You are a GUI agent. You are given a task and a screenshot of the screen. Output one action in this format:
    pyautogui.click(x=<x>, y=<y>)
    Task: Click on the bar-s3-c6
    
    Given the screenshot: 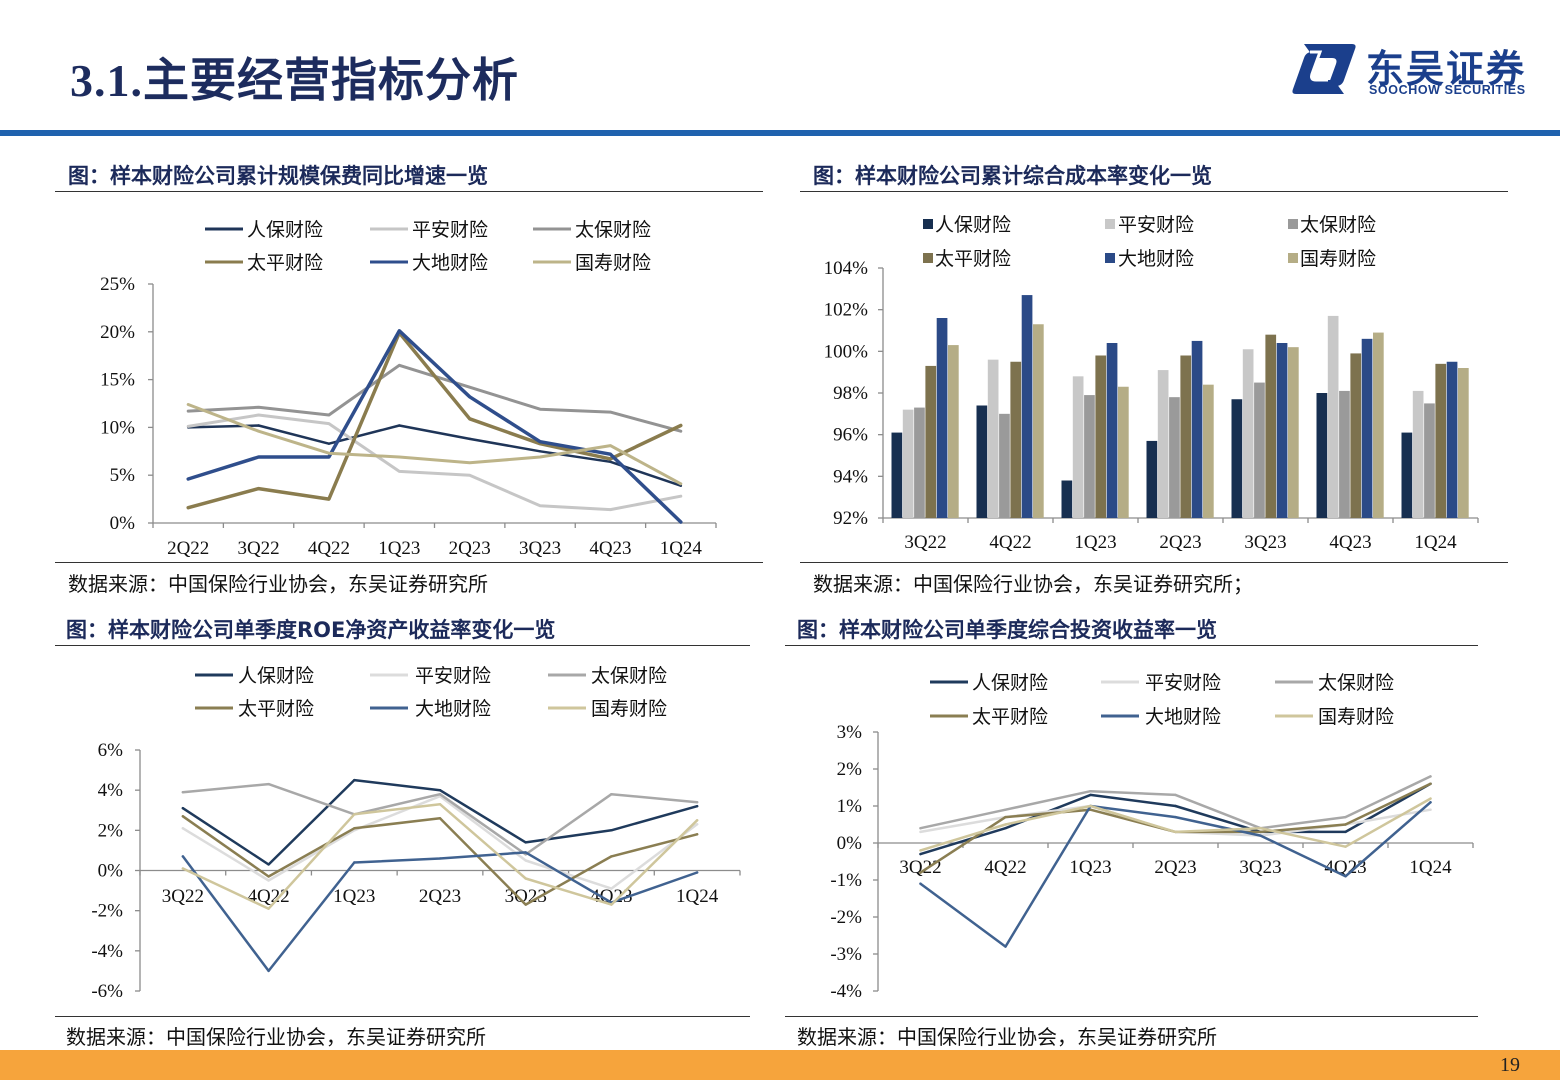 What is the action you would take?
    pyautogui.click(x=1344, y=454)
    